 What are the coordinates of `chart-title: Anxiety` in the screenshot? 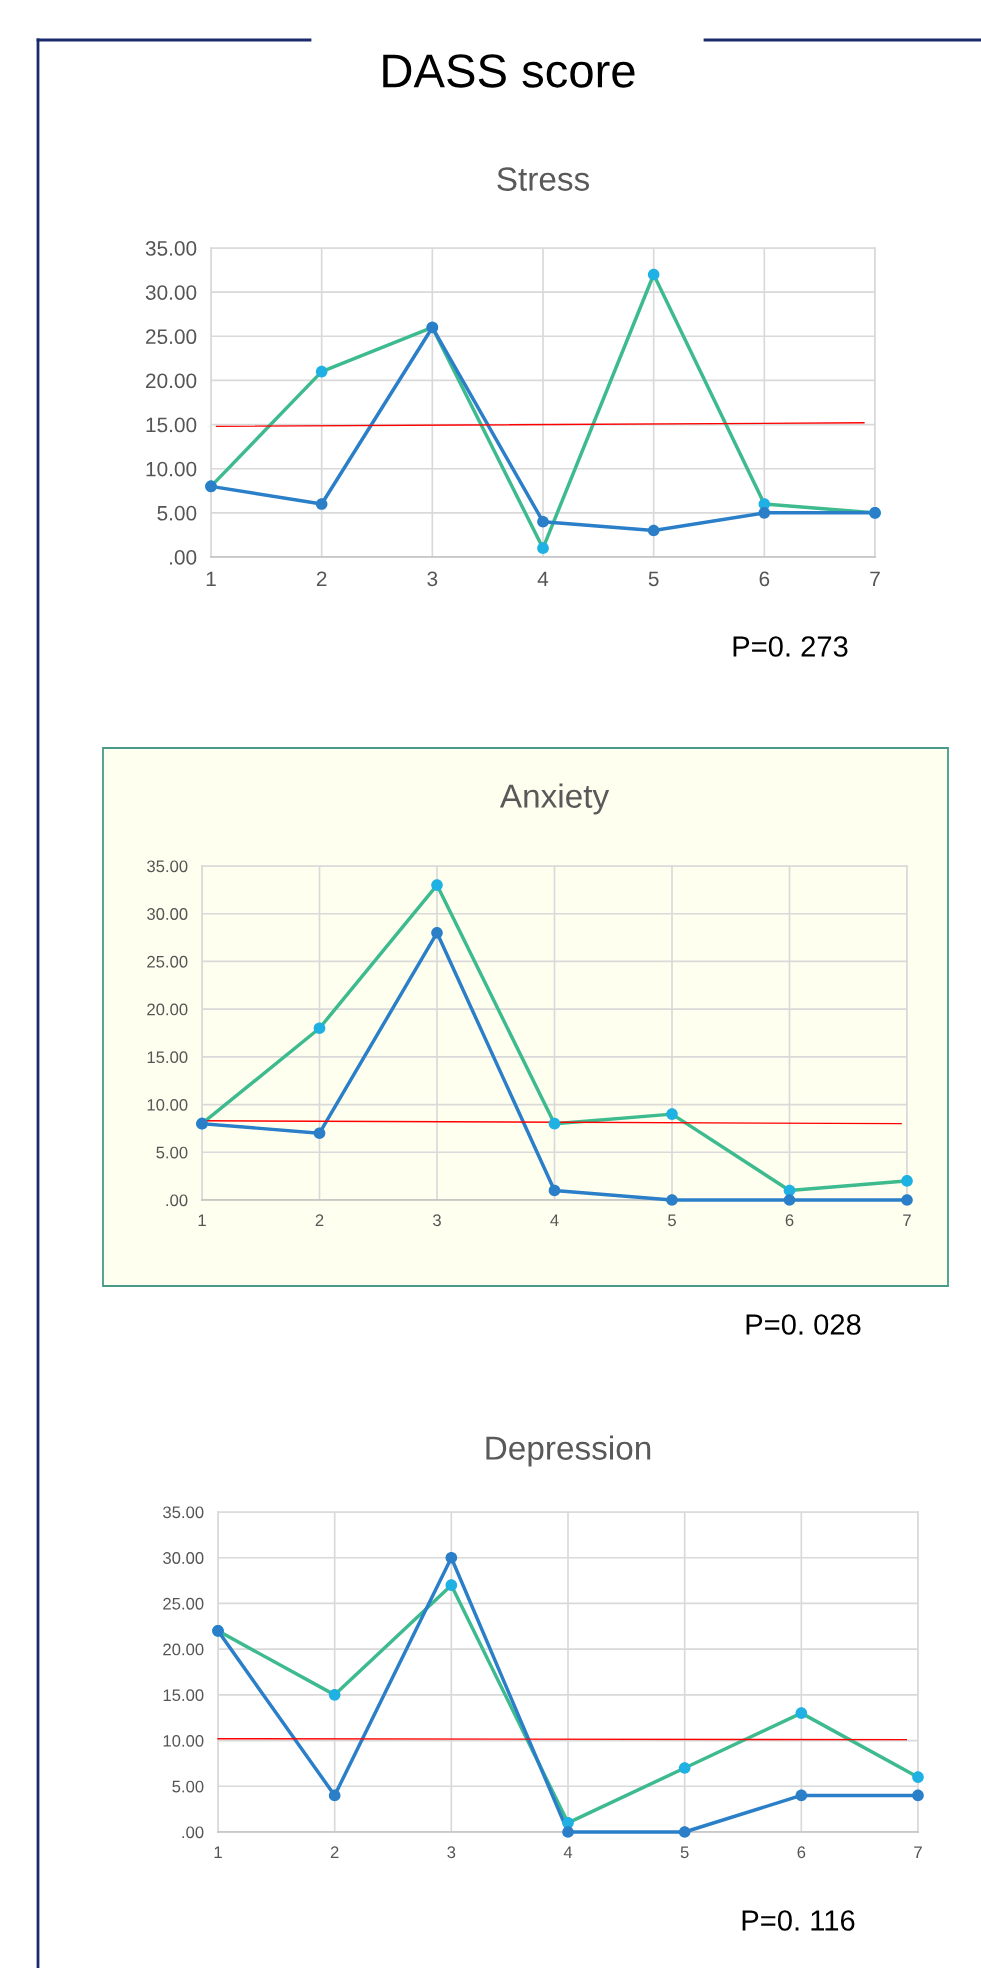 It's located at (554, 799).